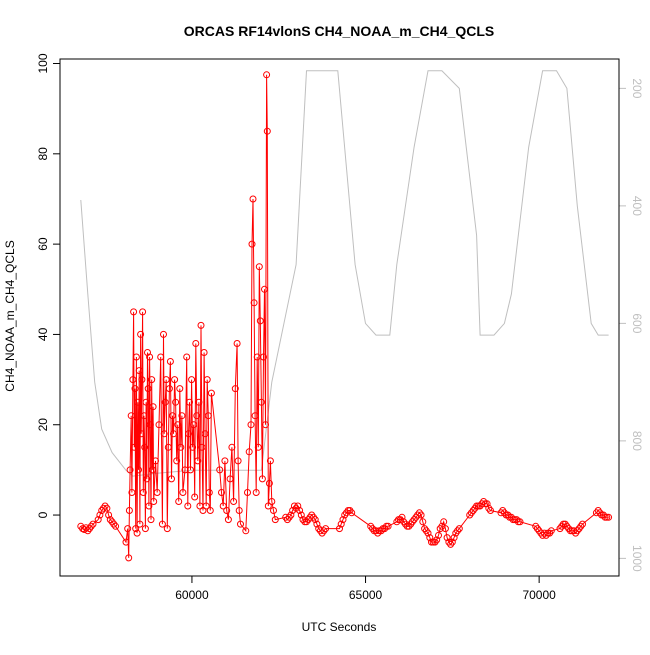 This screenshot has width=650, height=655. What do you see at coordinates (539, 595) in the screenshot?
I see `x-tick-label: 70000` at bounding box center [539, 595].